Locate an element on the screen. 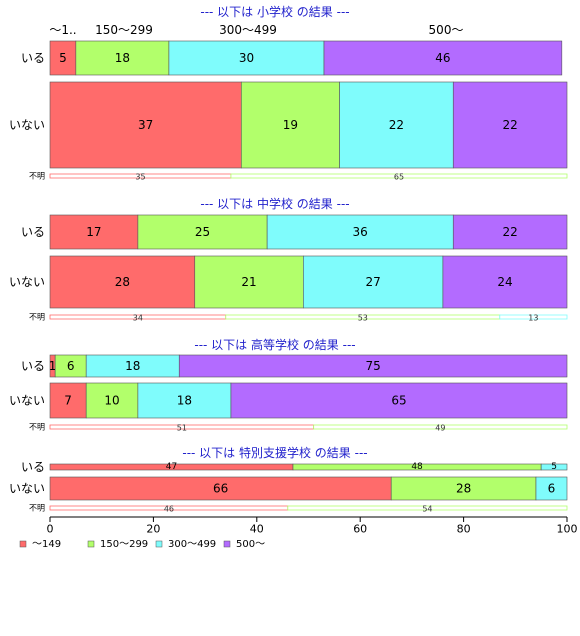 This screenshot has width=580, height=636. group-title: --- 以下は 特別支援学校 の結果 --- is located at coordinates (274, 452).